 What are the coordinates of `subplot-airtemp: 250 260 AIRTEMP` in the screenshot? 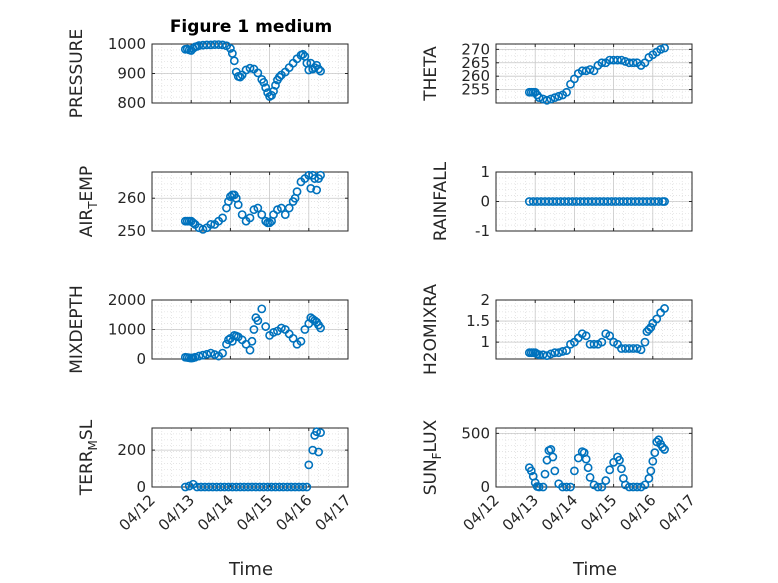 It's located at (213, 203).